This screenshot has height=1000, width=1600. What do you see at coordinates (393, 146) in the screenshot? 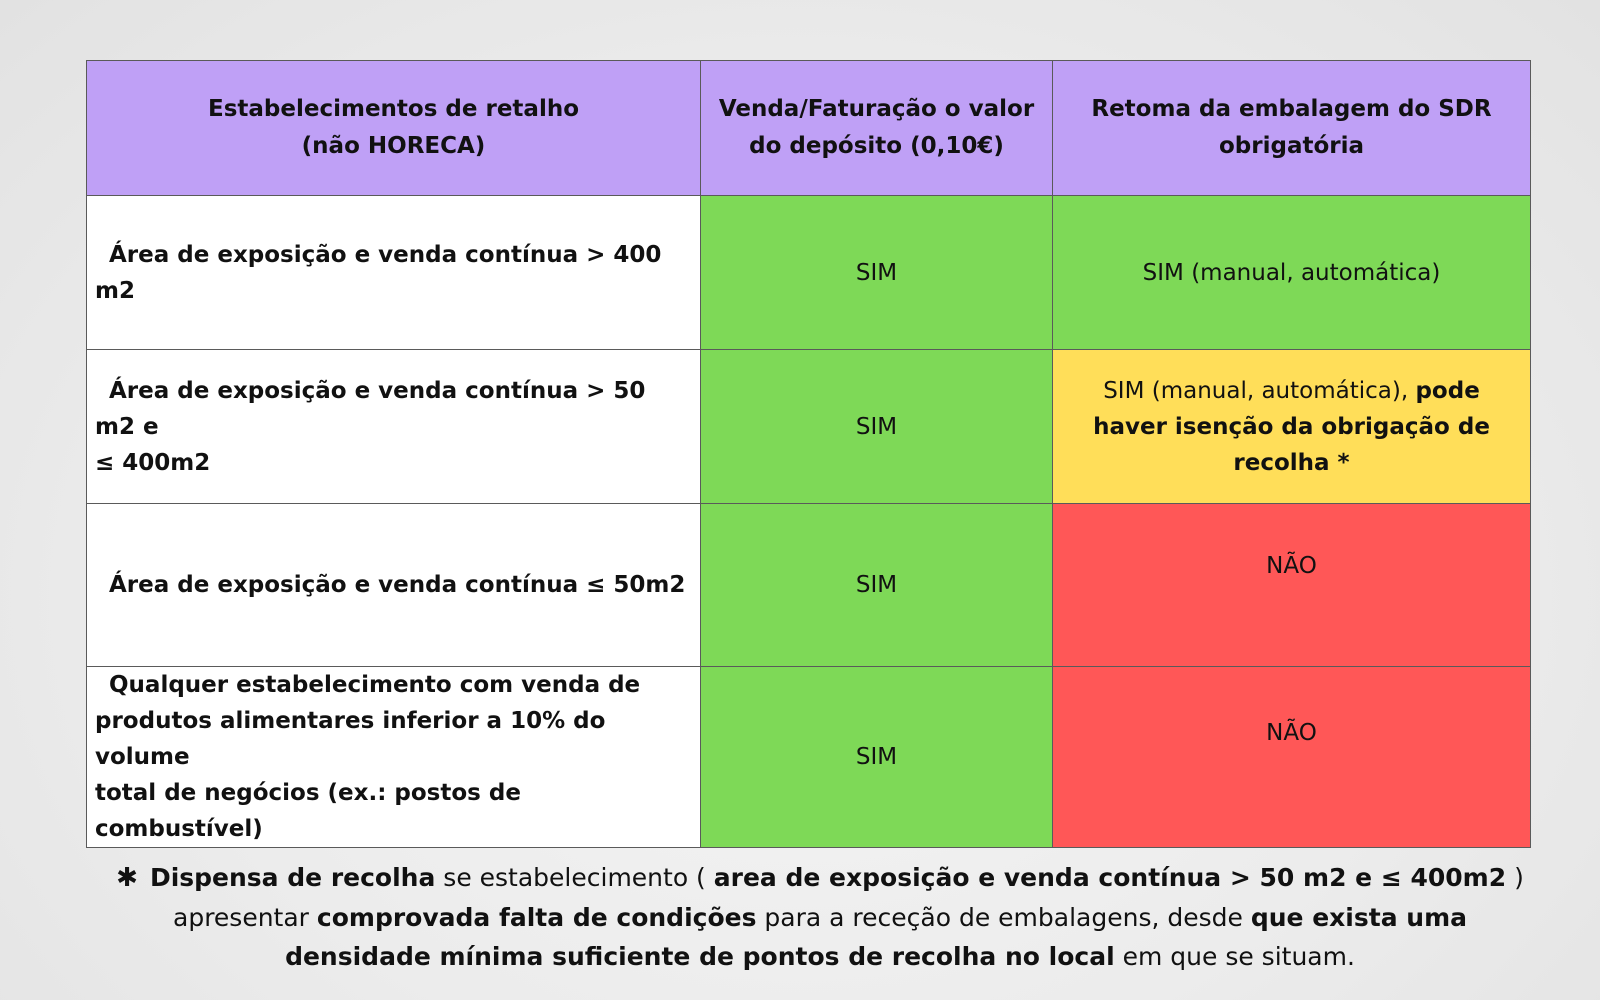
I see `header-establishments-line2: (não HORECA)` at bounding box center [393, 146].